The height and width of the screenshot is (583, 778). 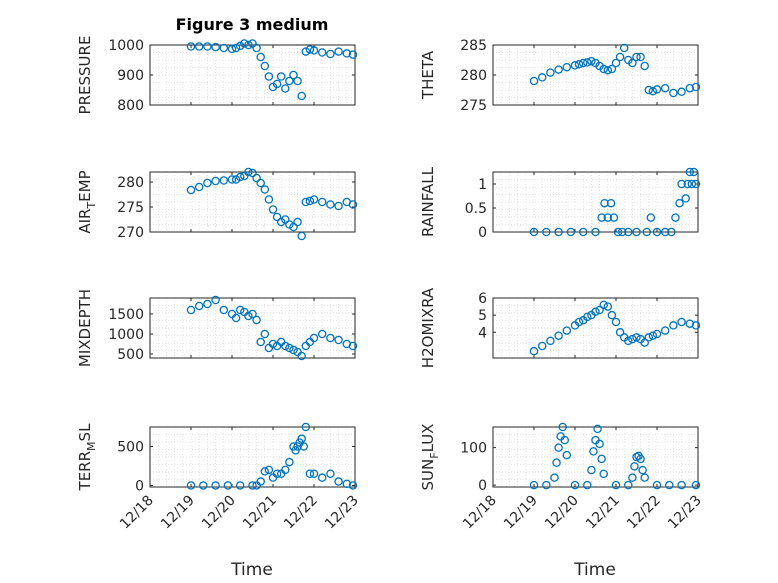 What do you see at coordinates (126, 335) in the screenshot?
I see `y-tick-label: 1000` at bounding box center [126, 335].